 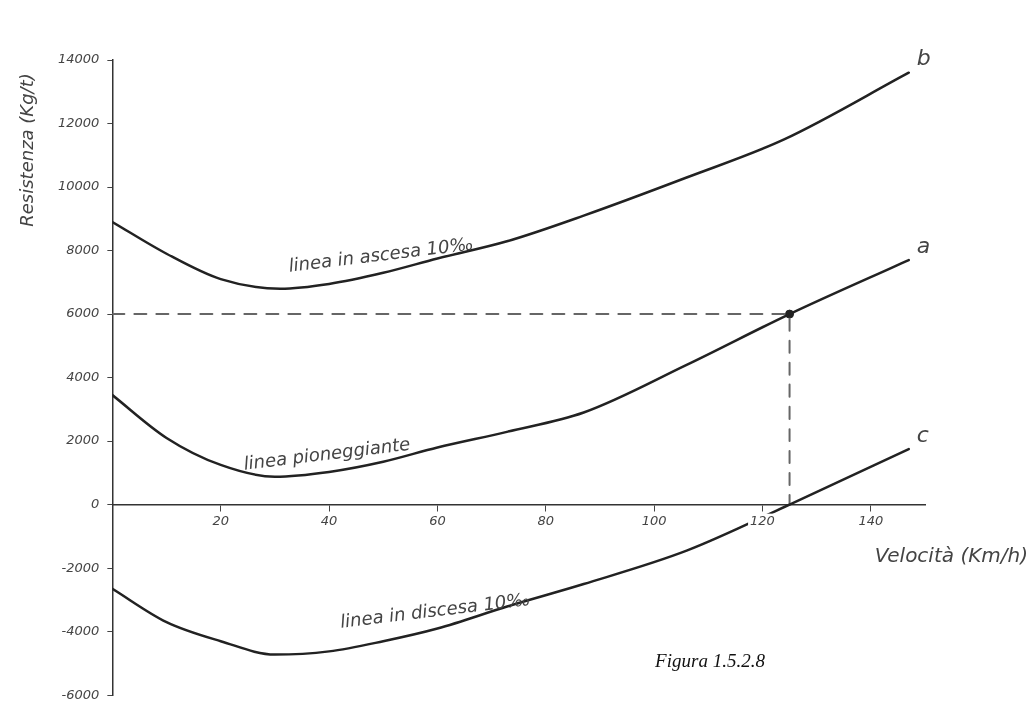 What do you see at coordinates (79, 59) in the screenshot?
I see `y-tick-label: 14000` at bounding box center [79, 59].